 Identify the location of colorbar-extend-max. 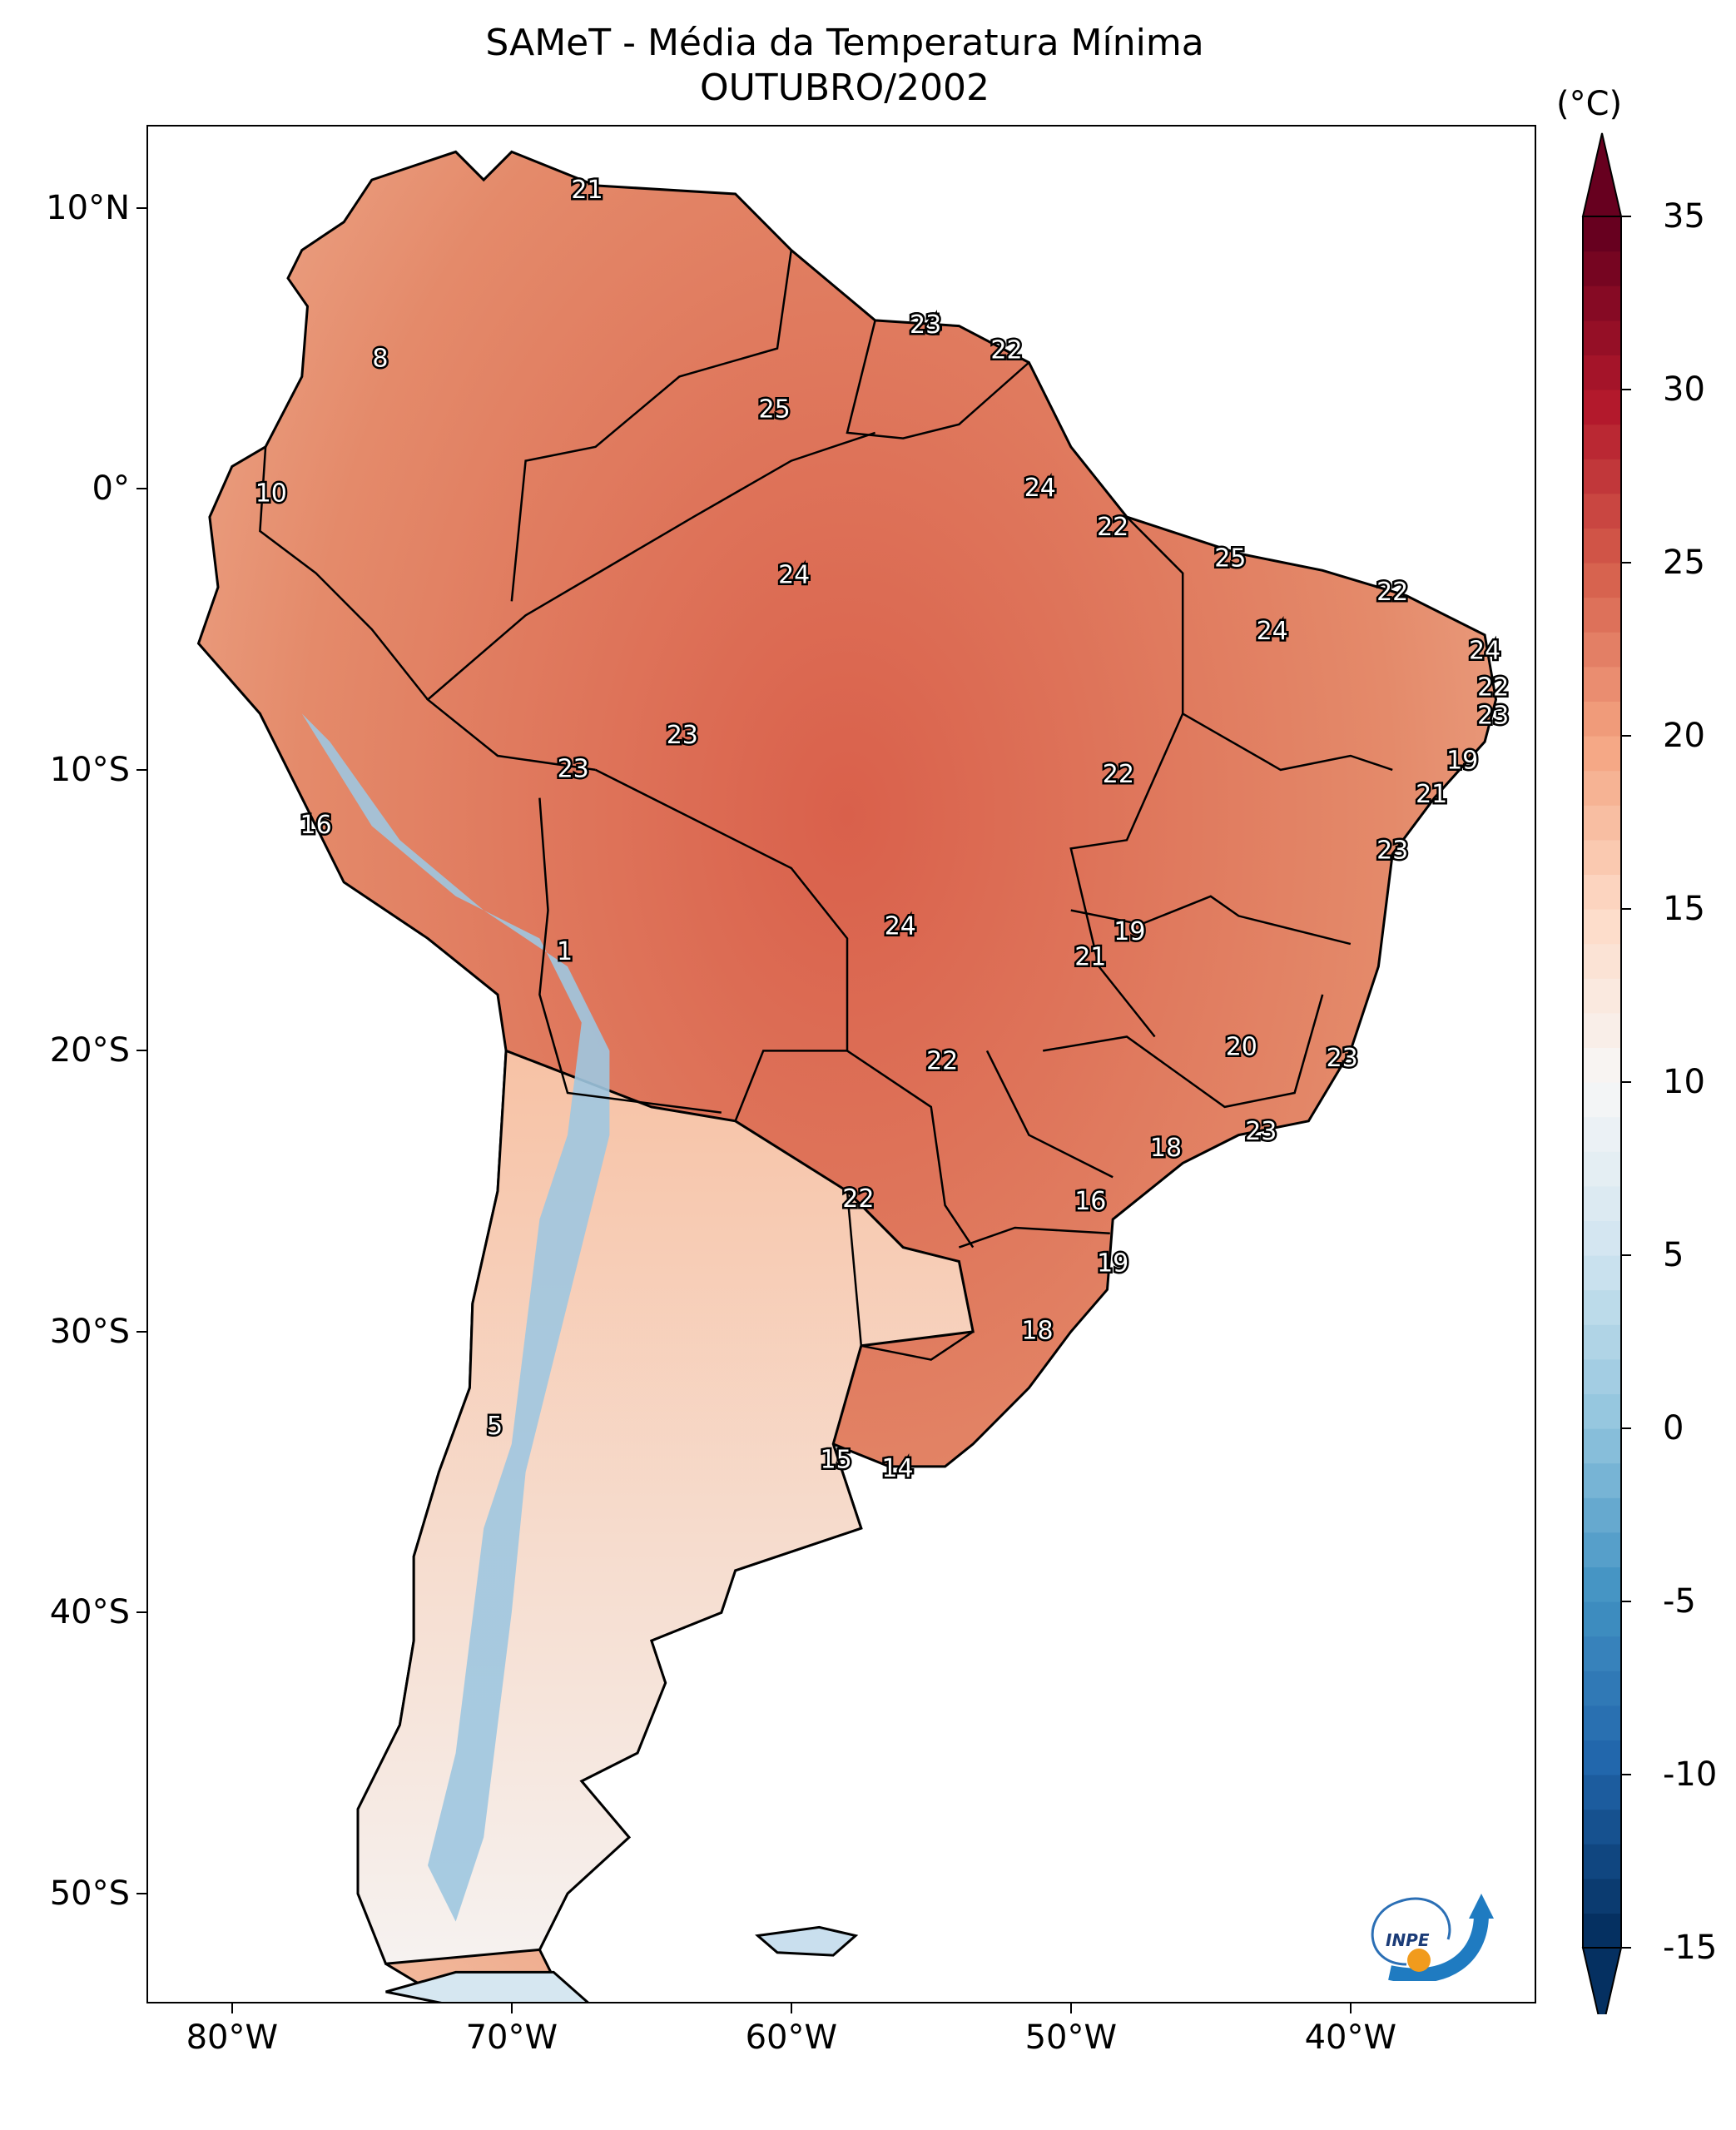
(1602, 174).